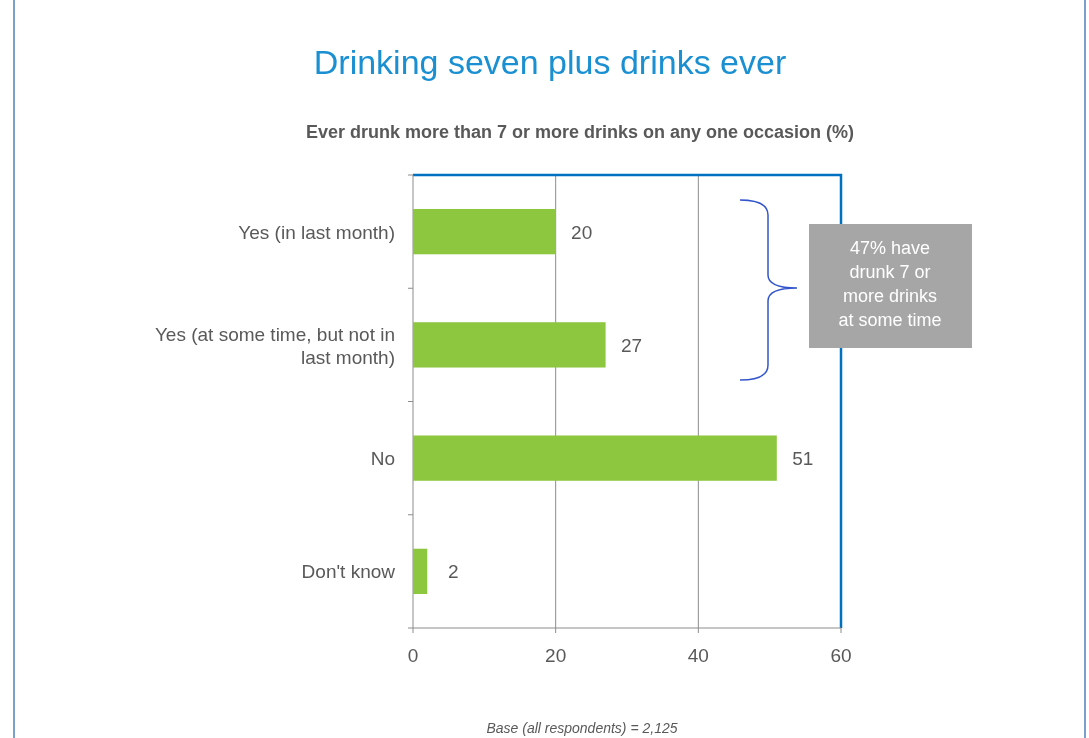 The width and height of the screenshot is (1089, 738). Describe the element at coordinates (582, 232) in the screenshot. I see `data-label: 20` at that location.